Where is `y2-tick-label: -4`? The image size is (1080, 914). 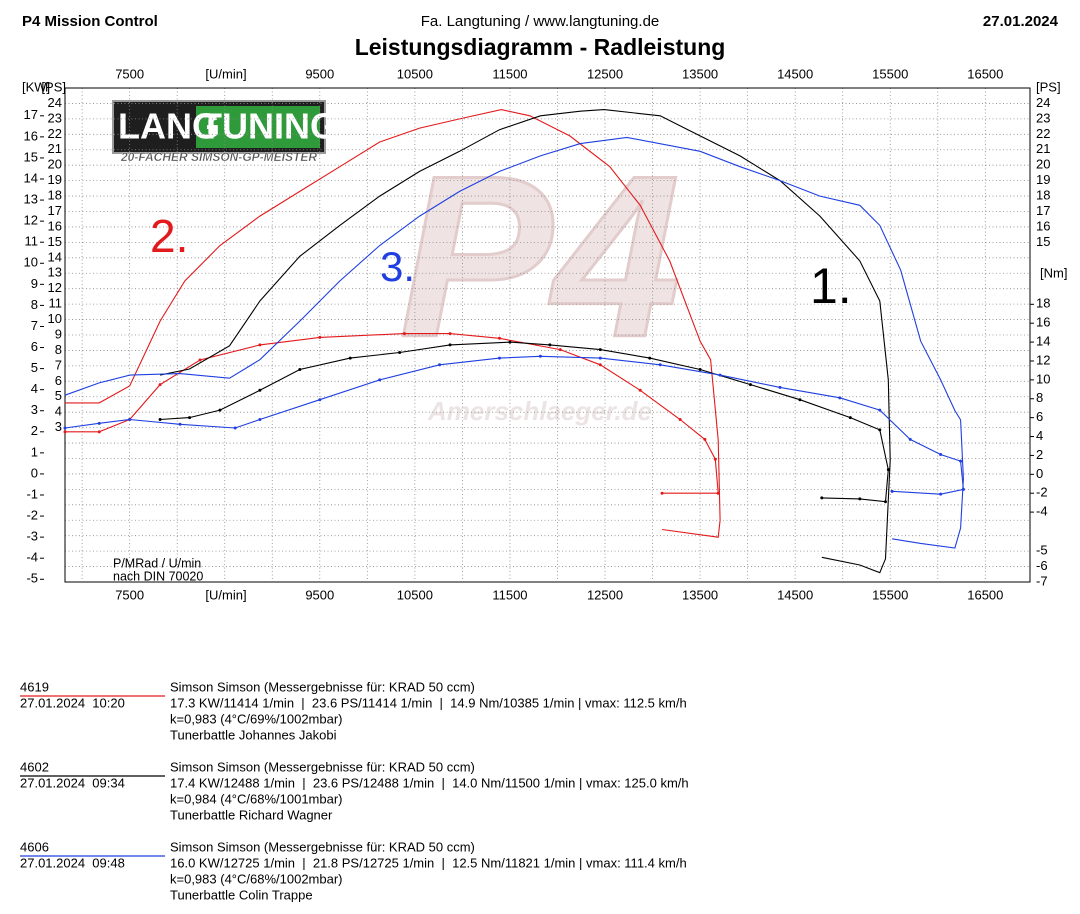
y2-tick-label: -4 is located at coordinates (1042, 511).